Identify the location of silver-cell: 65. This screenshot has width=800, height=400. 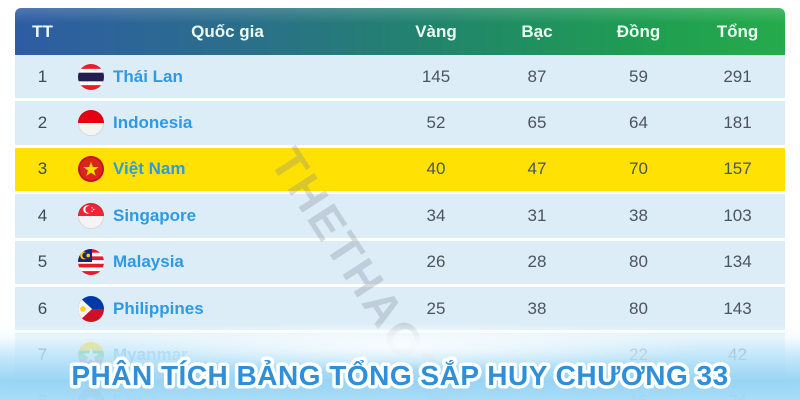
(537, 123).